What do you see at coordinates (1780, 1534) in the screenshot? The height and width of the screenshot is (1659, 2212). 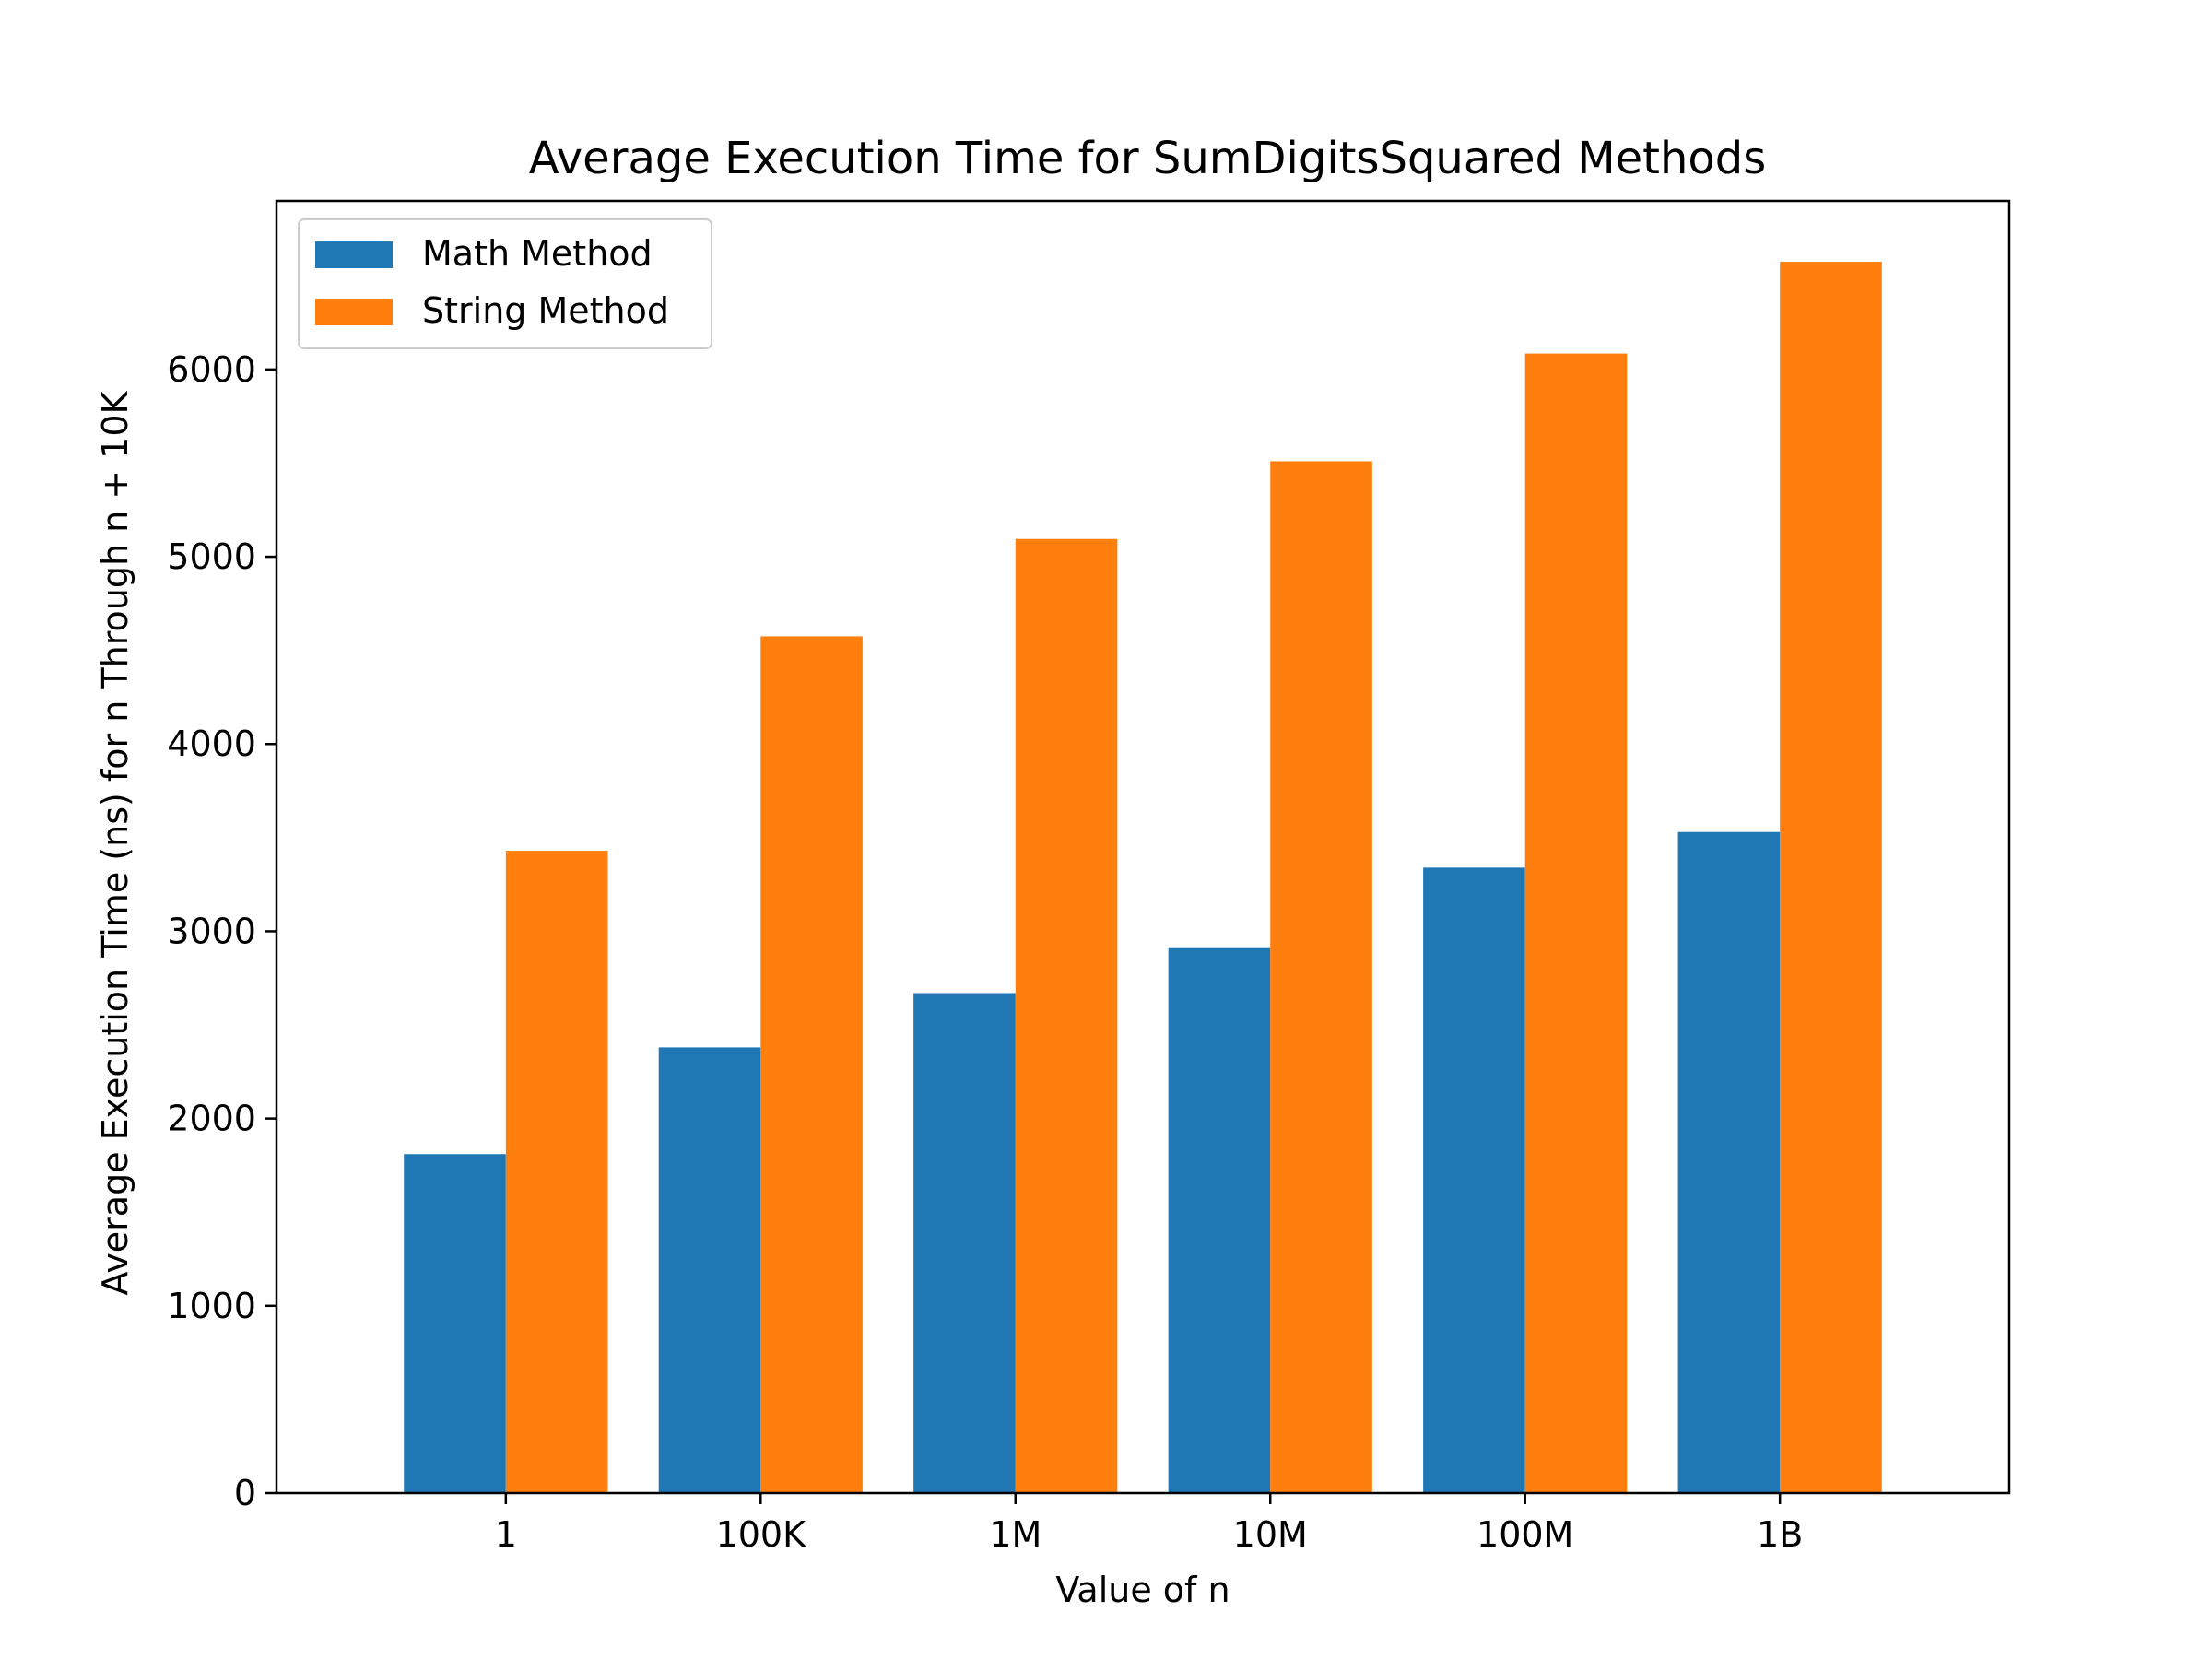 I see `x-tick-label: 1B` at bounding box center [1780, 1534].